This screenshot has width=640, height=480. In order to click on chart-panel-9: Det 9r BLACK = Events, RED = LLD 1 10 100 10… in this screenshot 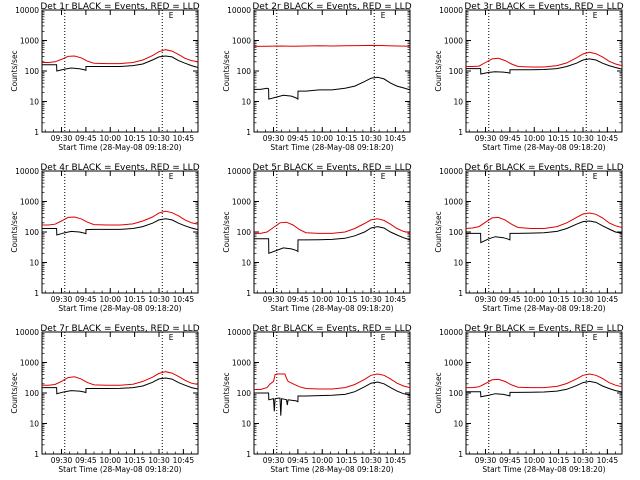, I will do `click(529, 399)`.